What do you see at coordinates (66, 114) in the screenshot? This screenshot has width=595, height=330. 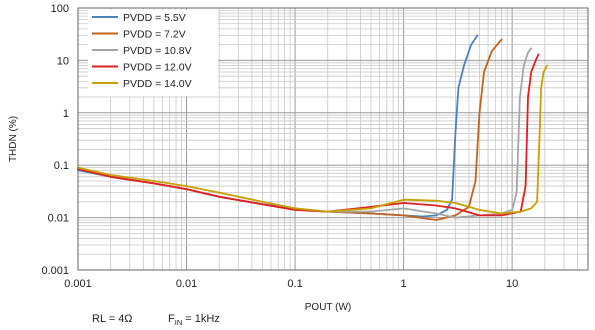 I see `y-tick-label: 1` at bounding box center [66, 114].